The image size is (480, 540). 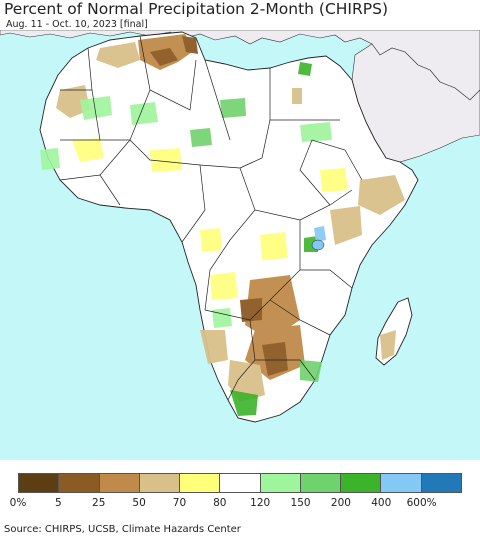 What do you see at coordinates (18, 503) in the screenshot?
I see `legend-tick-label: 0%` at bounding box center [18, 503].